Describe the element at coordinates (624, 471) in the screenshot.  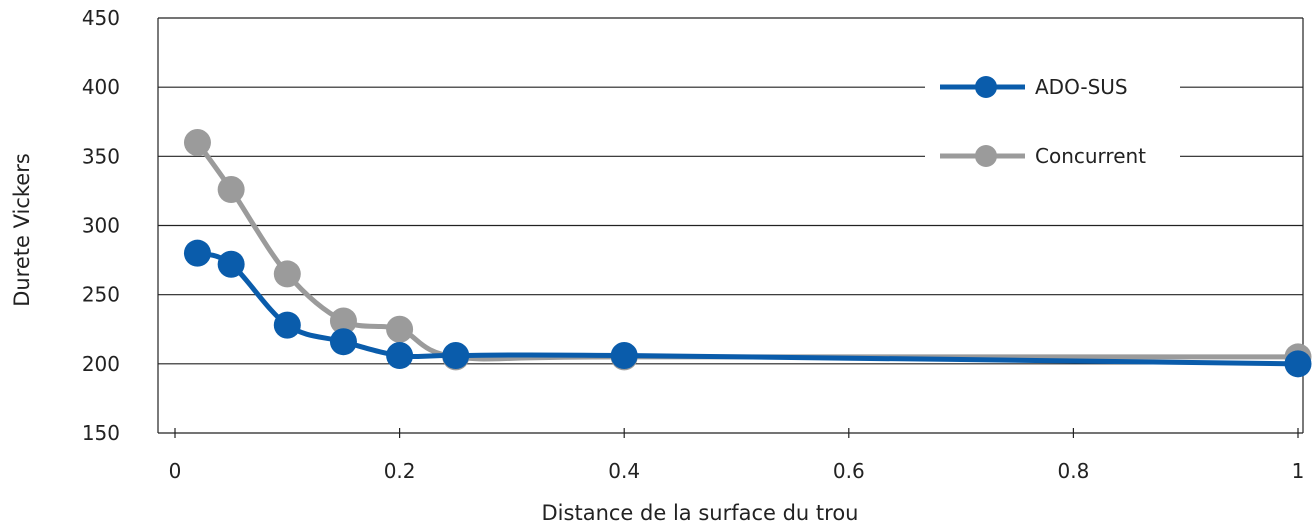
I see `x-tick-label: 0.4` at that location.